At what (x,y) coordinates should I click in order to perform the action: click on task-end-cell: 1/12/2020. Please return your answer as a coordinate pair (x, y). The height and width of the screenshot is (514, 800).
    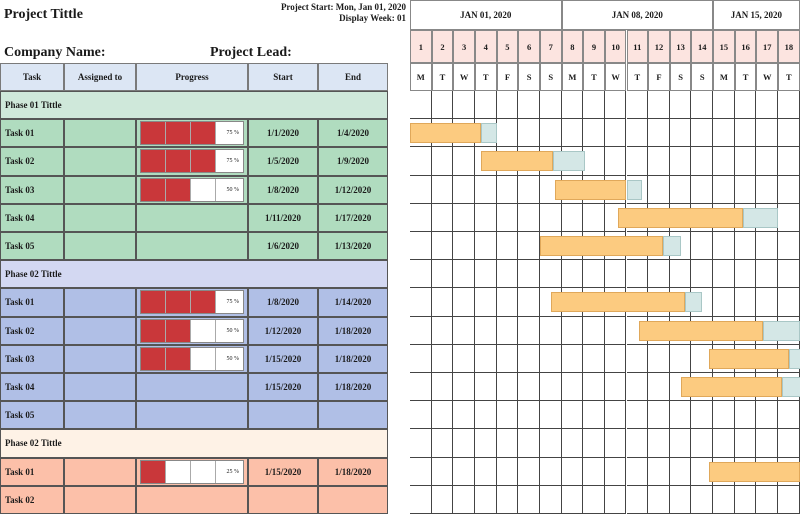
    Looking at the image, I should click on (353, 189).